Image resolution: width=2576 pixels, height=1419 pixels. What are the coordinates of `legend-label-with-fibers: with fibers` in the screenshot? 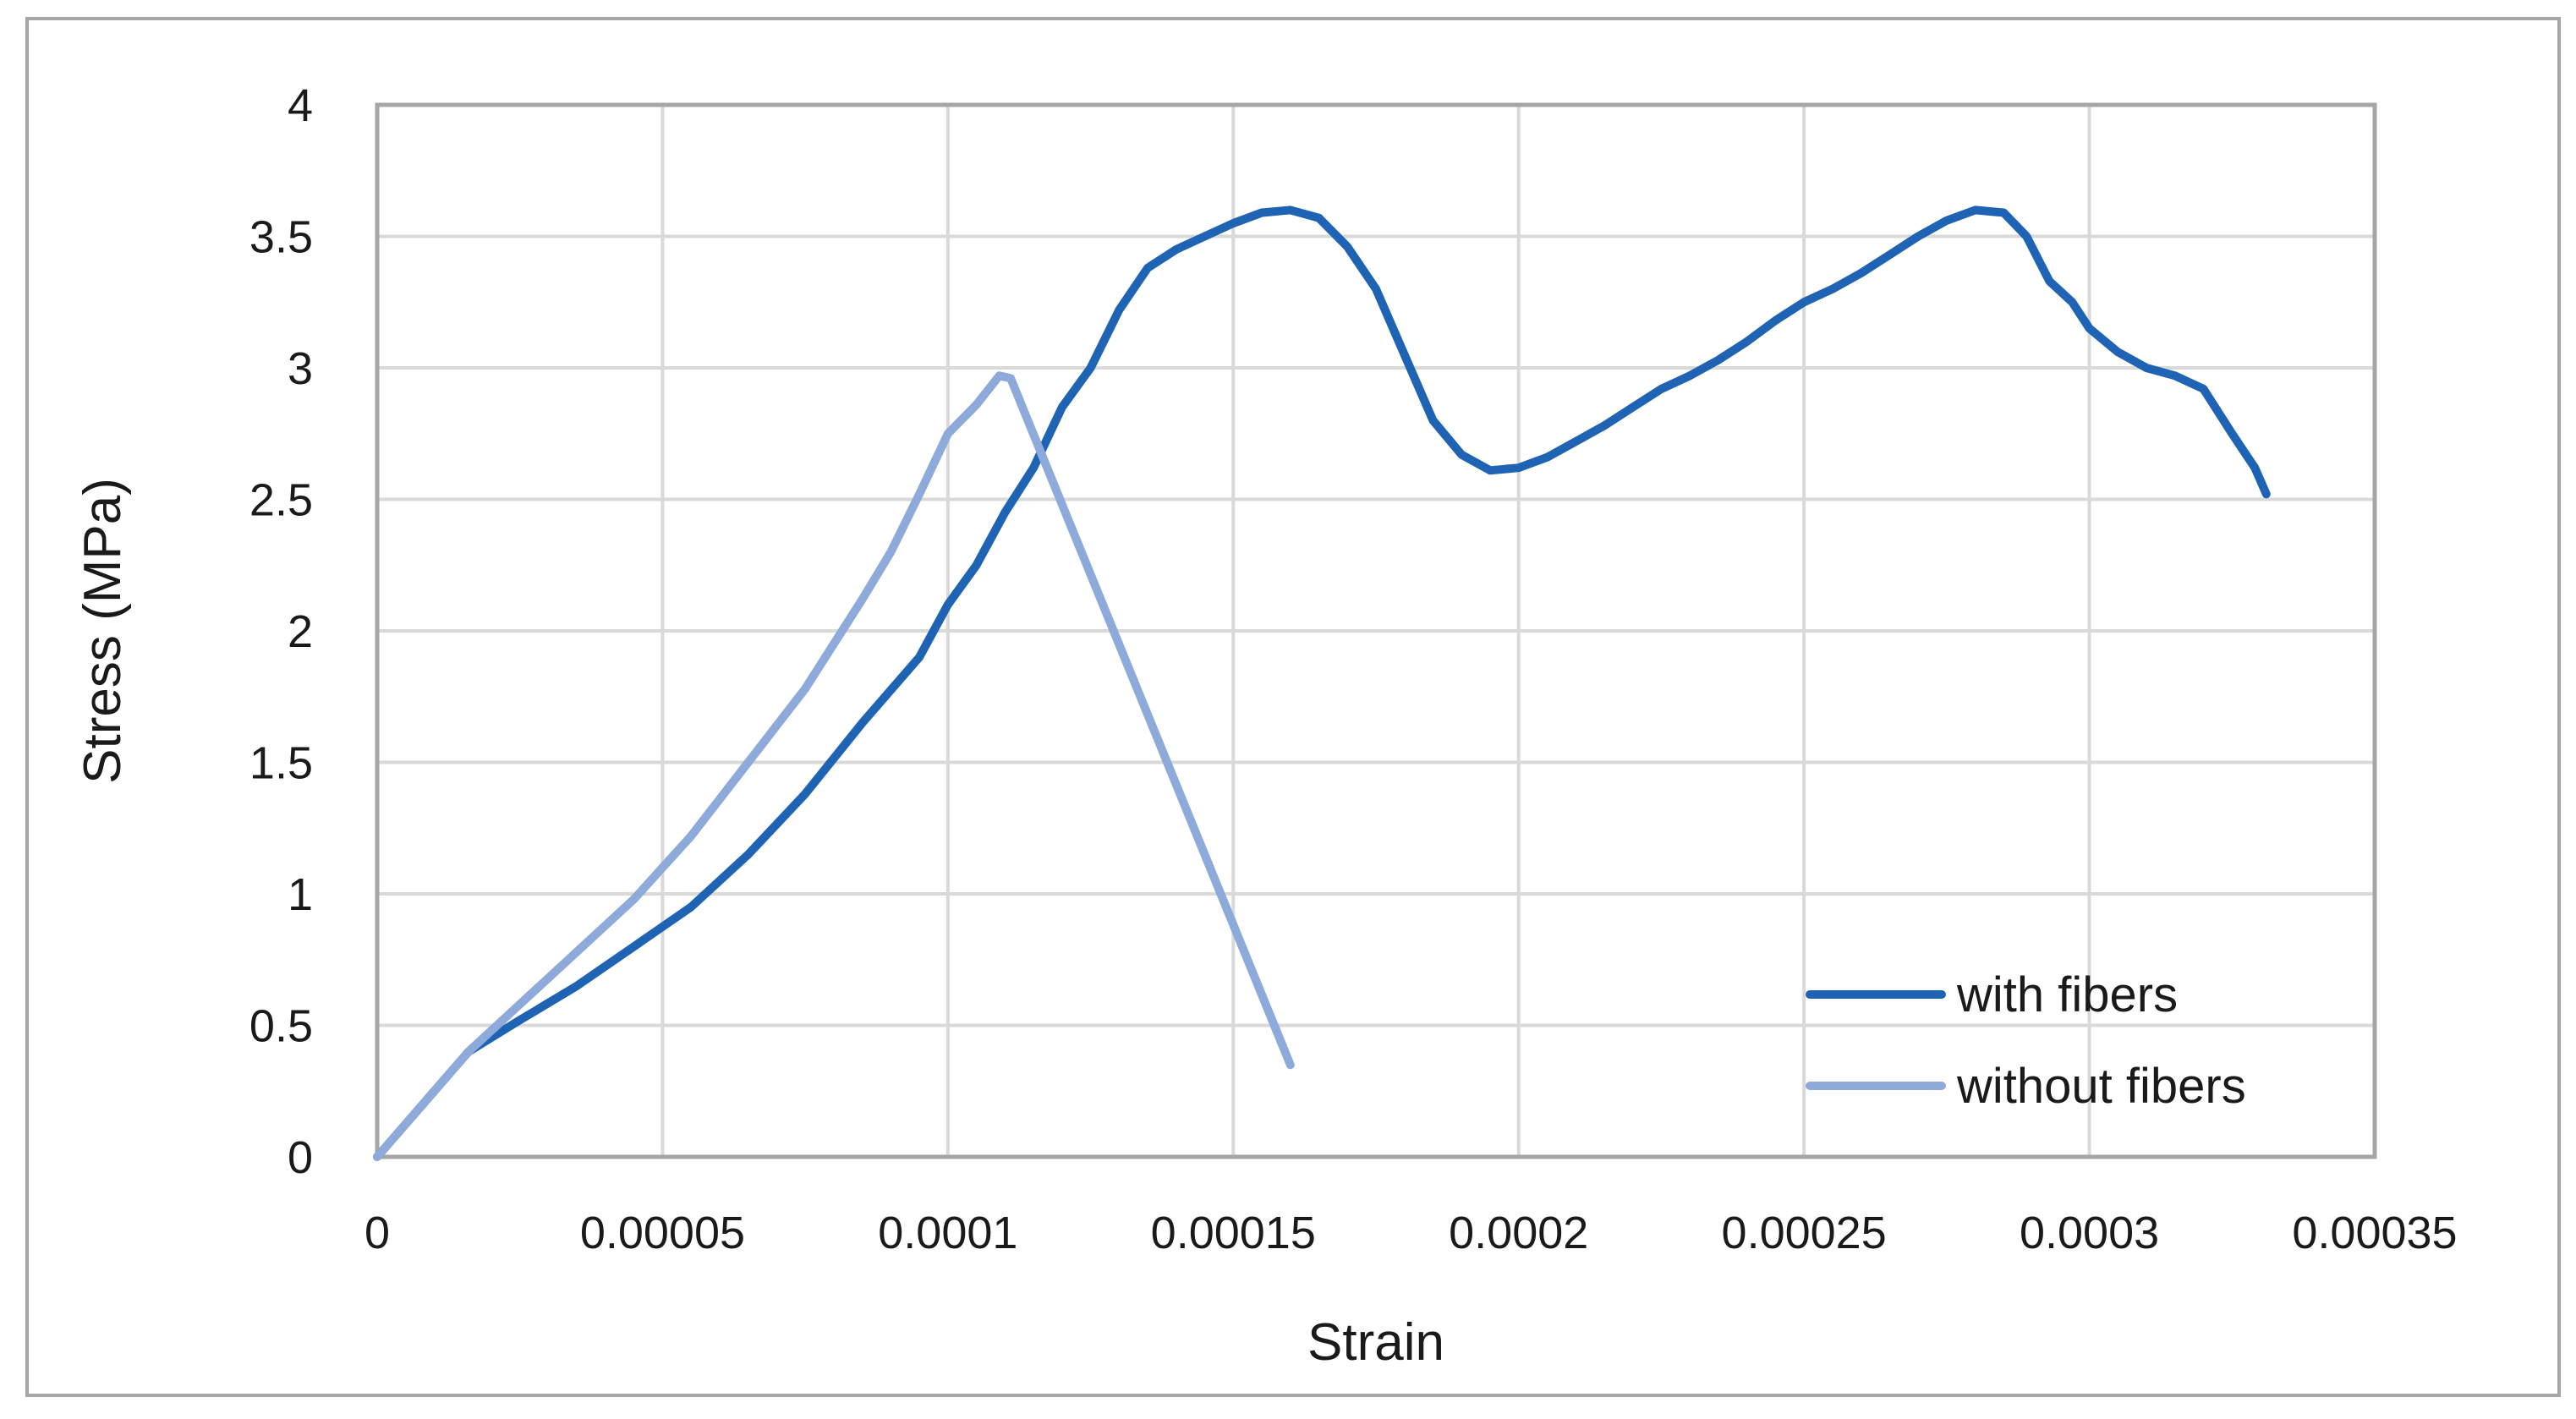 It's located at (2067, 994).